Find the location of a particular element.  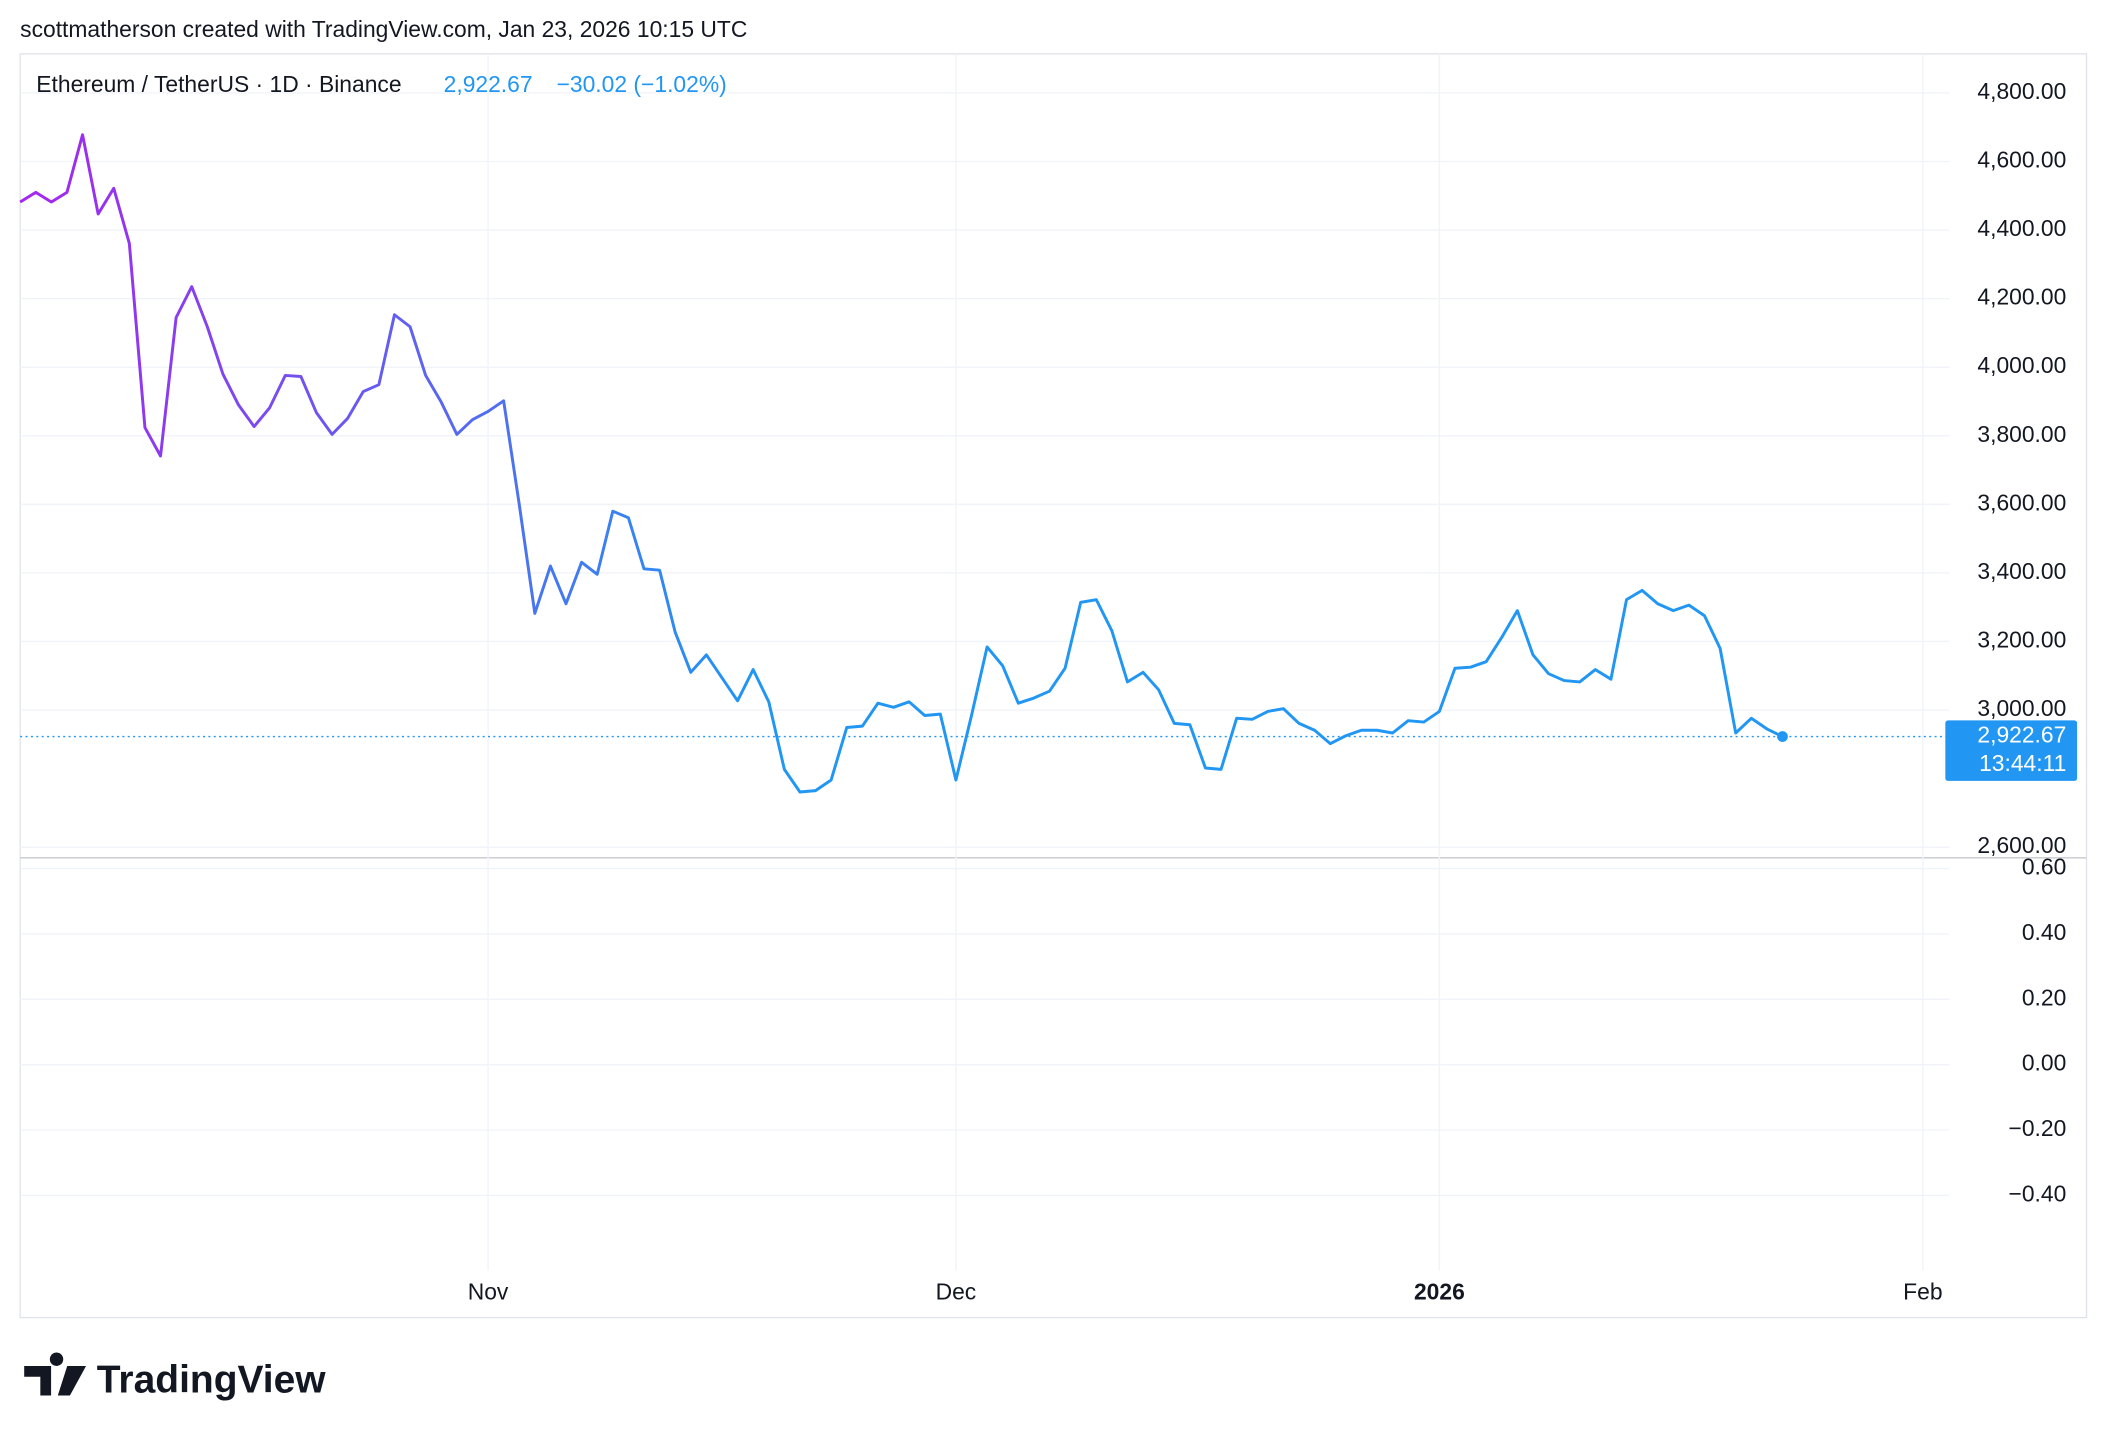

y-tick-label: 3,800.00 is located at coordinates (2021, 434).